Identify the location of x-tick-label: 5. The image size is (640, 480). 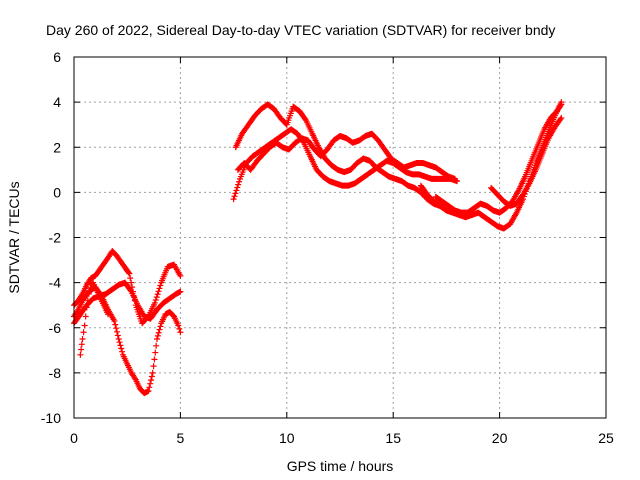
(181, 438).